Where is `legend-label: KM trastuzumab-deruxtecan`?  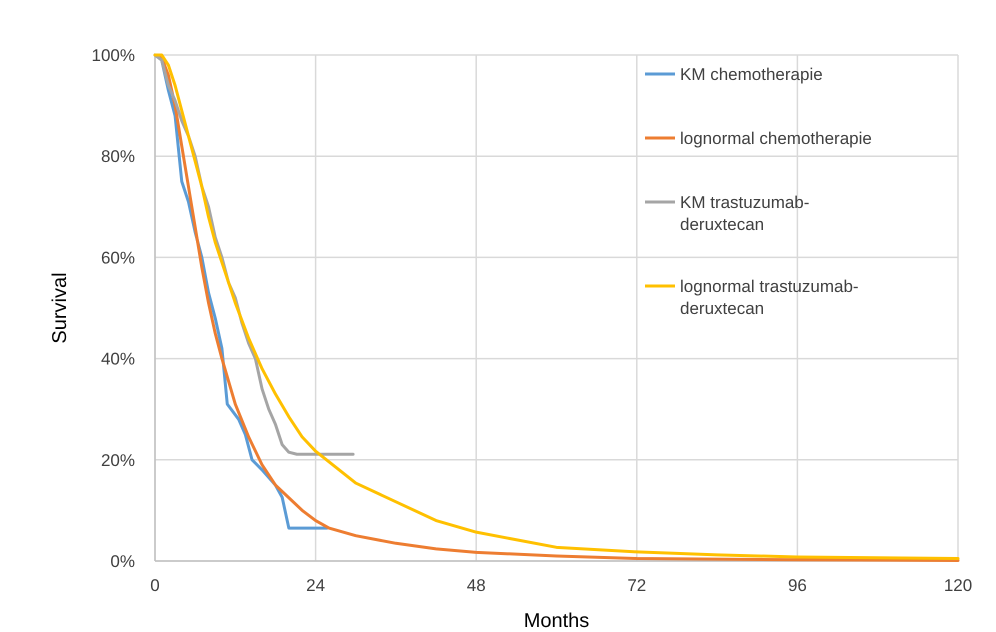 legend-label: KM trastuzumab-deruxtecan is located at coordinates (745, 213).